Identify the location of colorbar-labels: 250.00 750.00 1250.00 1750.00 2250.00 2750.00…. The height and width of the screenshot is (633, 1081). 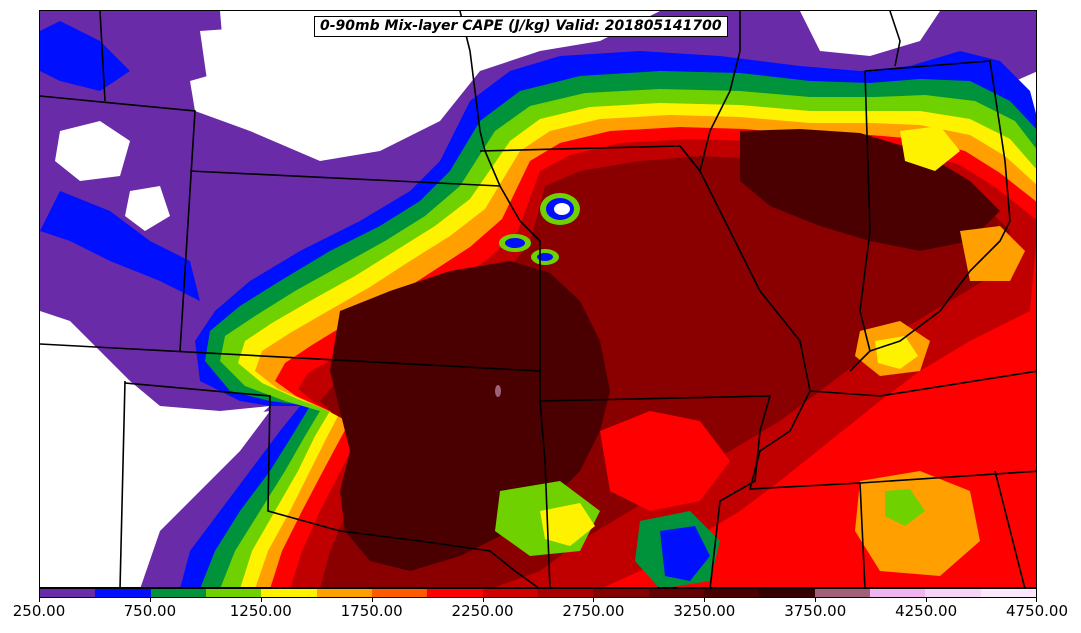
(540, 612).